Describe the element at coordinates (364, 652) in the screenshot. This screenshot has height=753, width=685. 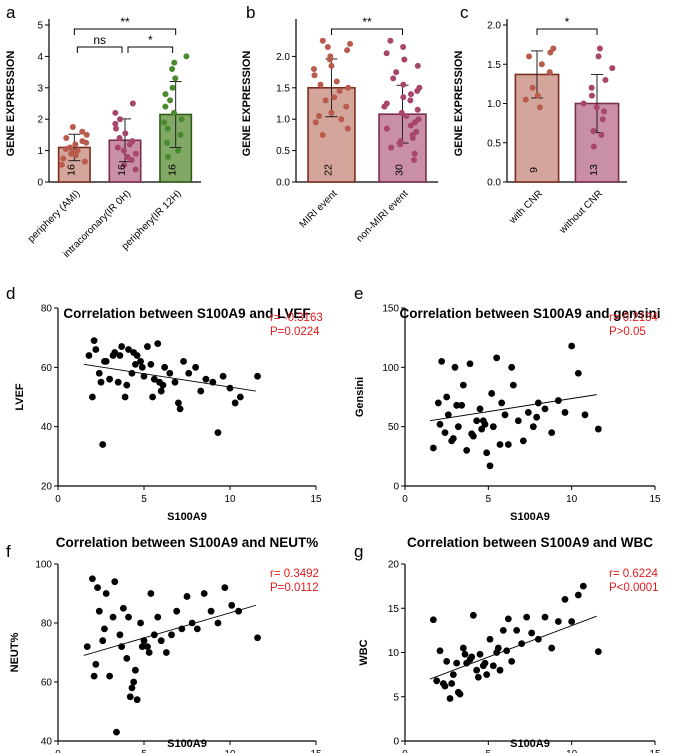
I see `y-axis-title: WBC` at that location.